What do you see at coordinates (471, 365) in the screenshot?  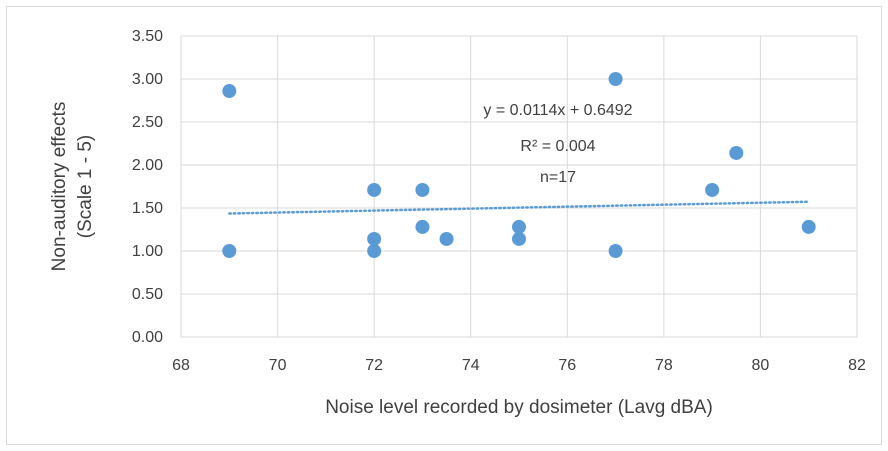 I see `x-tick-label: 74` at bounding box center [471, 365].